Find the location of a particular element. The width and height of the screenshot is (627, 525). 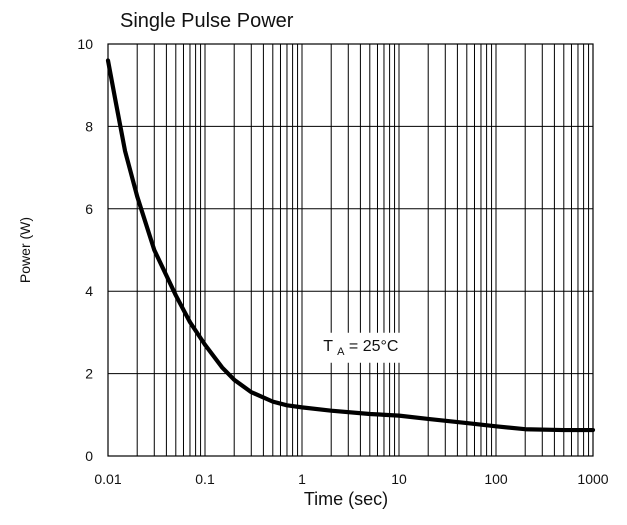

x-axis-ticks: 0.01 0.1 1 10 100 1000 is located at coordinates (351, 479).